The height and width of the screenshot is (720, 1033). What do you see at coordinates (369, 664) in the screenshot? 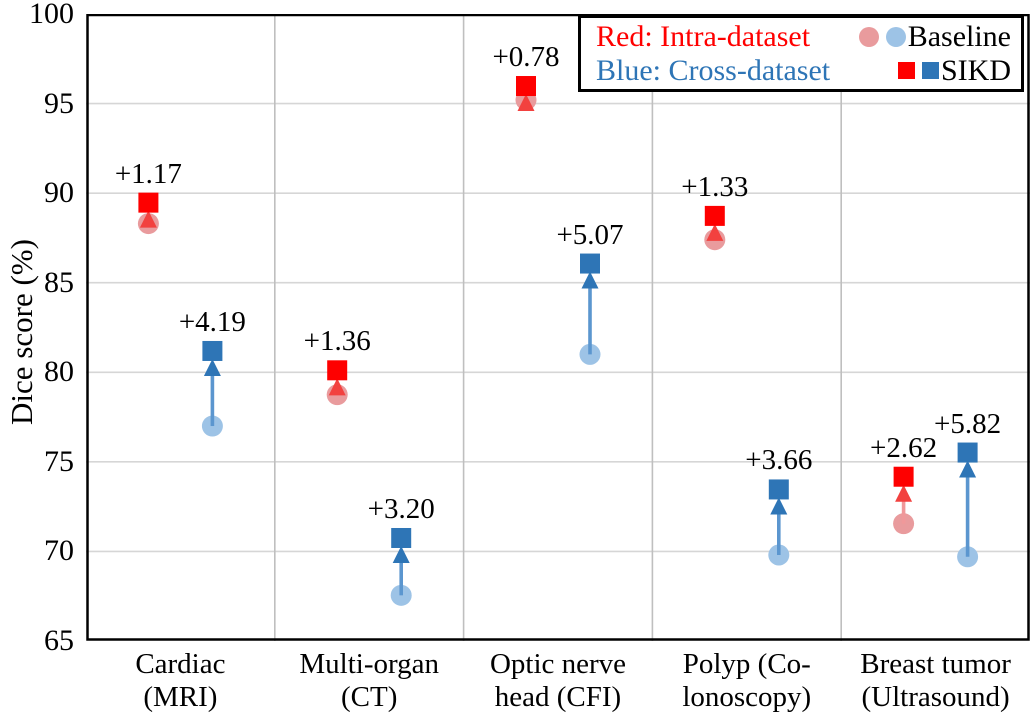
I see `x-category-label-line: Multi-organ` at bounding box center [369, 664].